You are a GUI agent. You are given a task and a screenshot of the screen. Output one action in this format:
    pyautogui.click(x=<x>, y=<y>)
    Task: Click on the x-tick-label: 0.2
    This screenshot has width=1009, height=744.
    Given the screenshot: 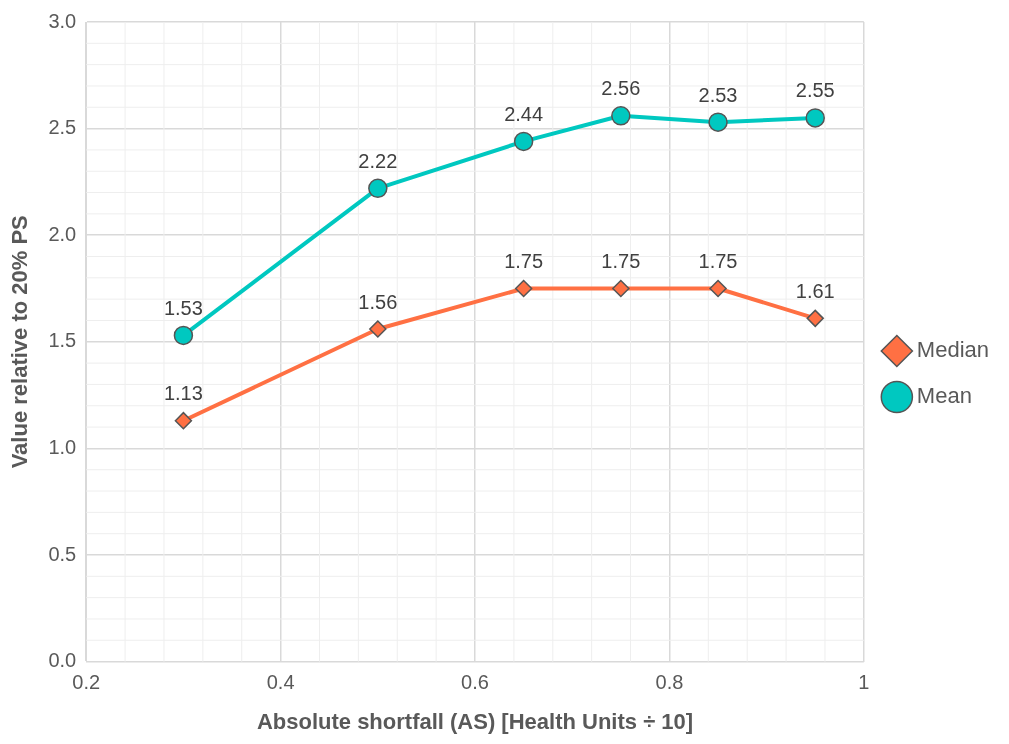 What is the action you would take?
    pyautogui.click(x=86, y=682)
    